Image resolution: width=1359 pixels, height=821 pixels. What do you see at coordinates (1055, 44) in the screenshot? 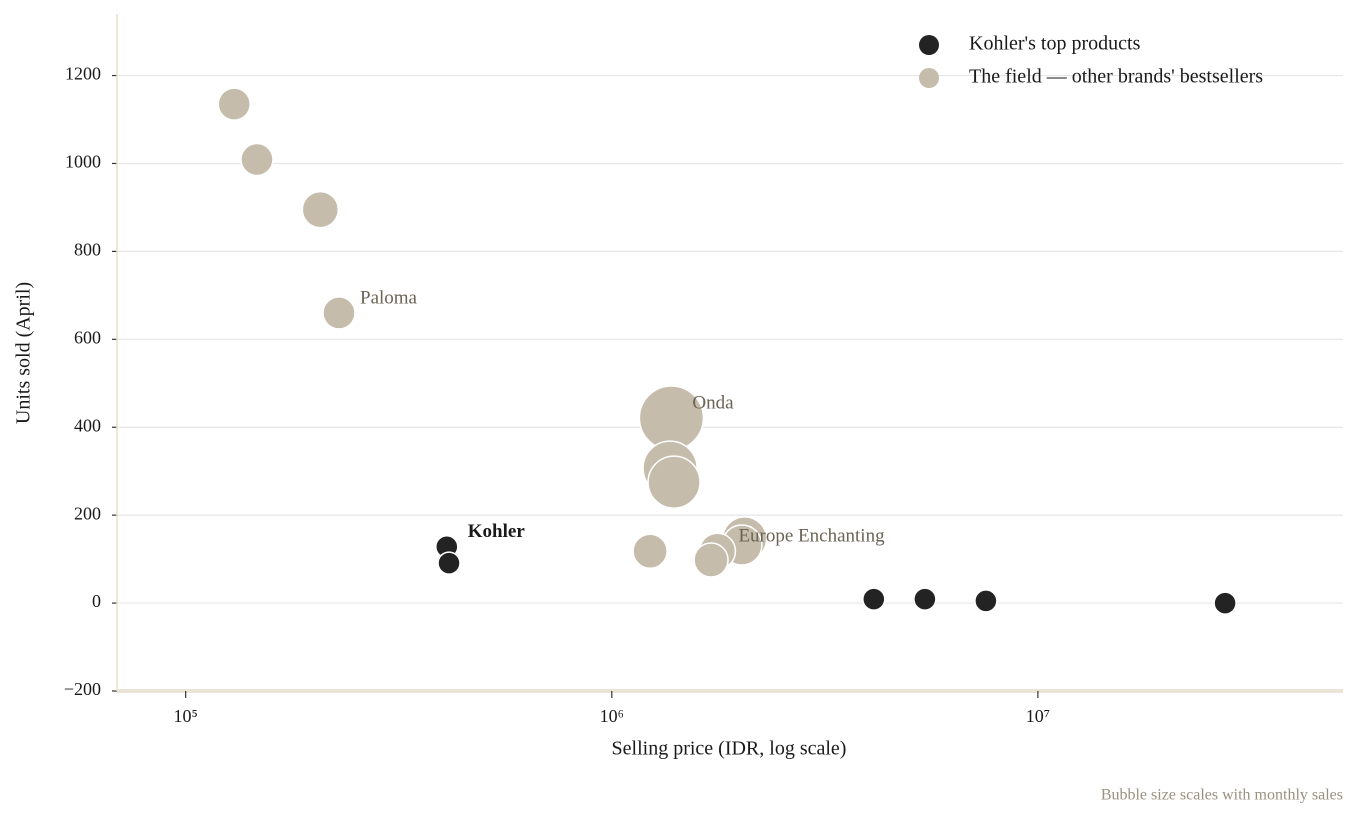
I see `legend-label: Kohler's top products` at bounding box center [1055, 44].